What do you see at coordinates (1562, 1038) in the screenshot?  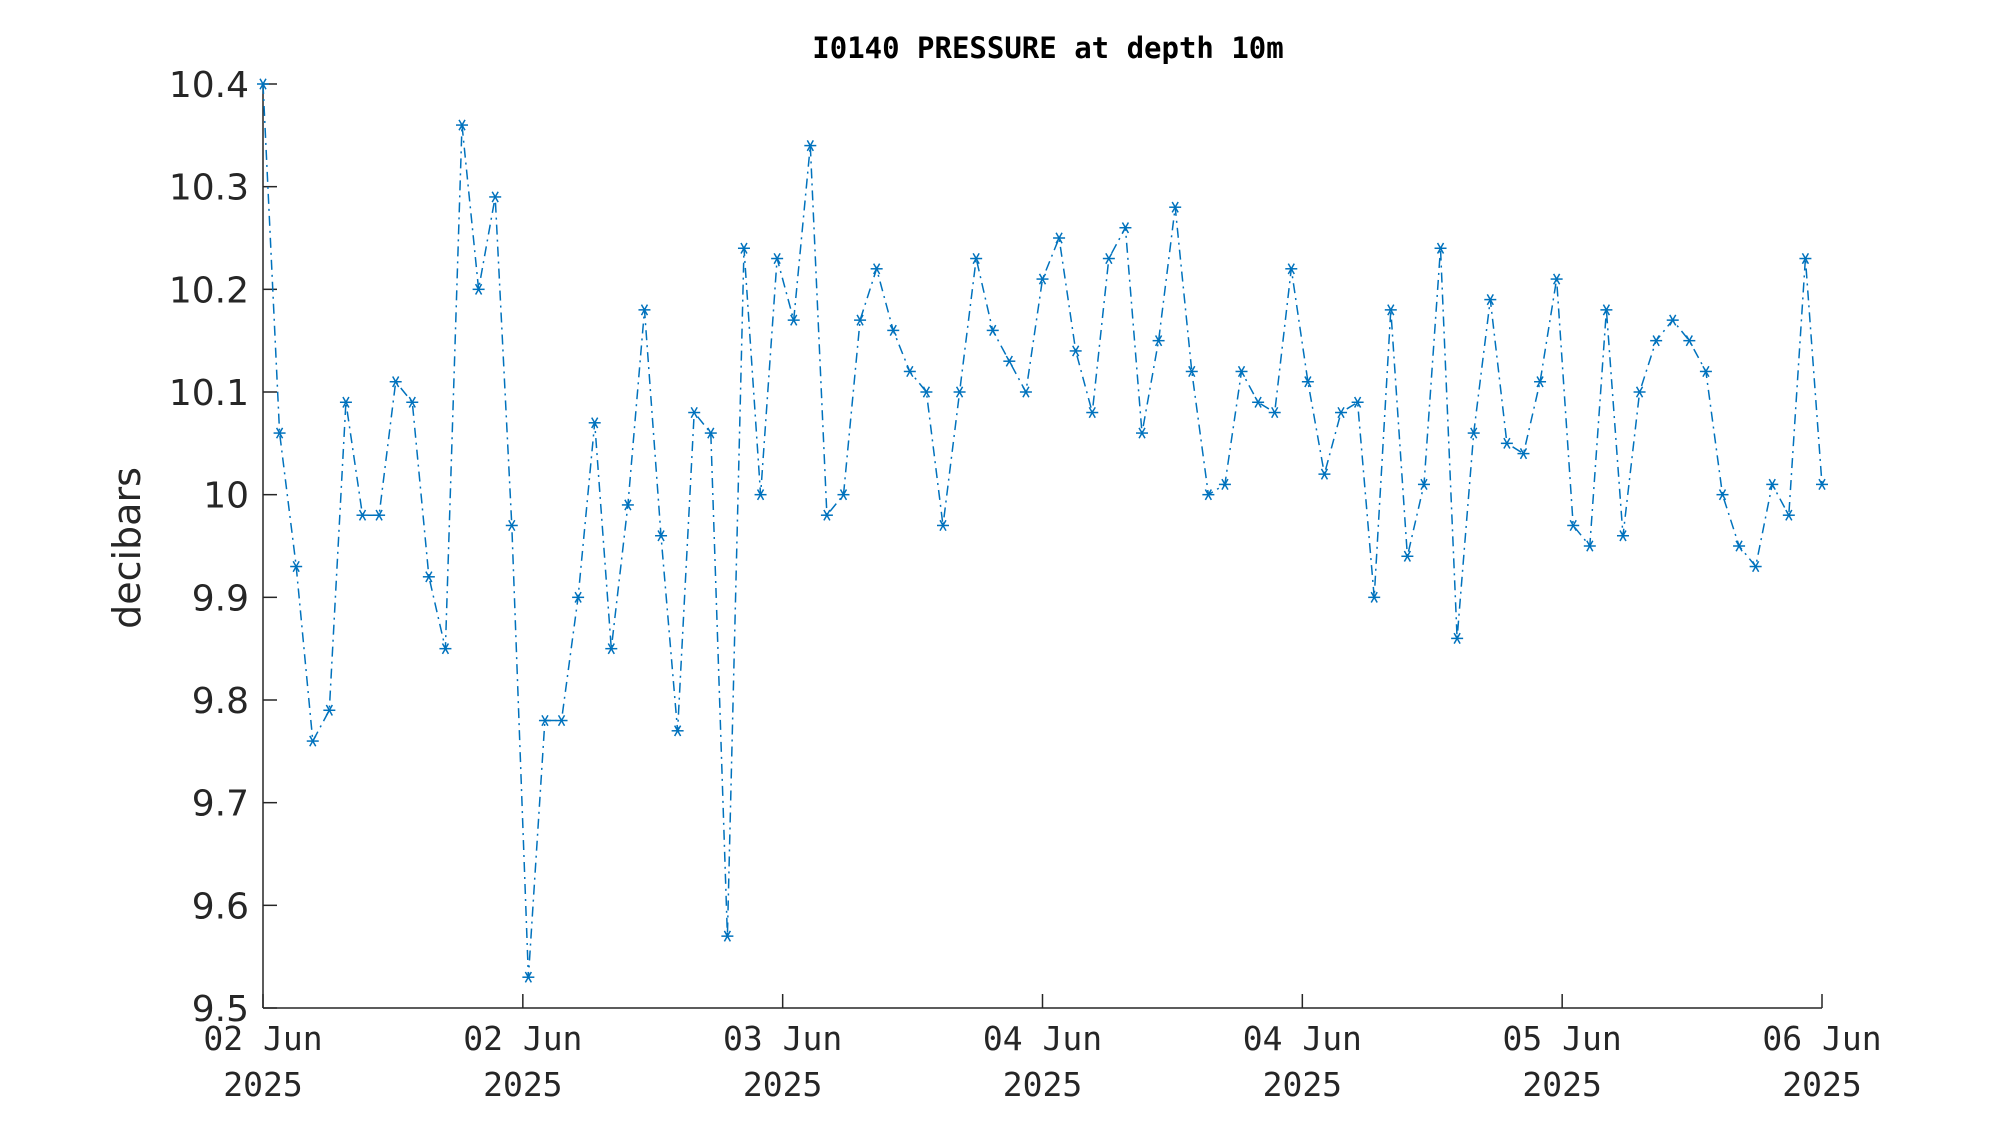 I see `x-tick-label-date: 05 Jun` at bounding box center [1562, 1038].